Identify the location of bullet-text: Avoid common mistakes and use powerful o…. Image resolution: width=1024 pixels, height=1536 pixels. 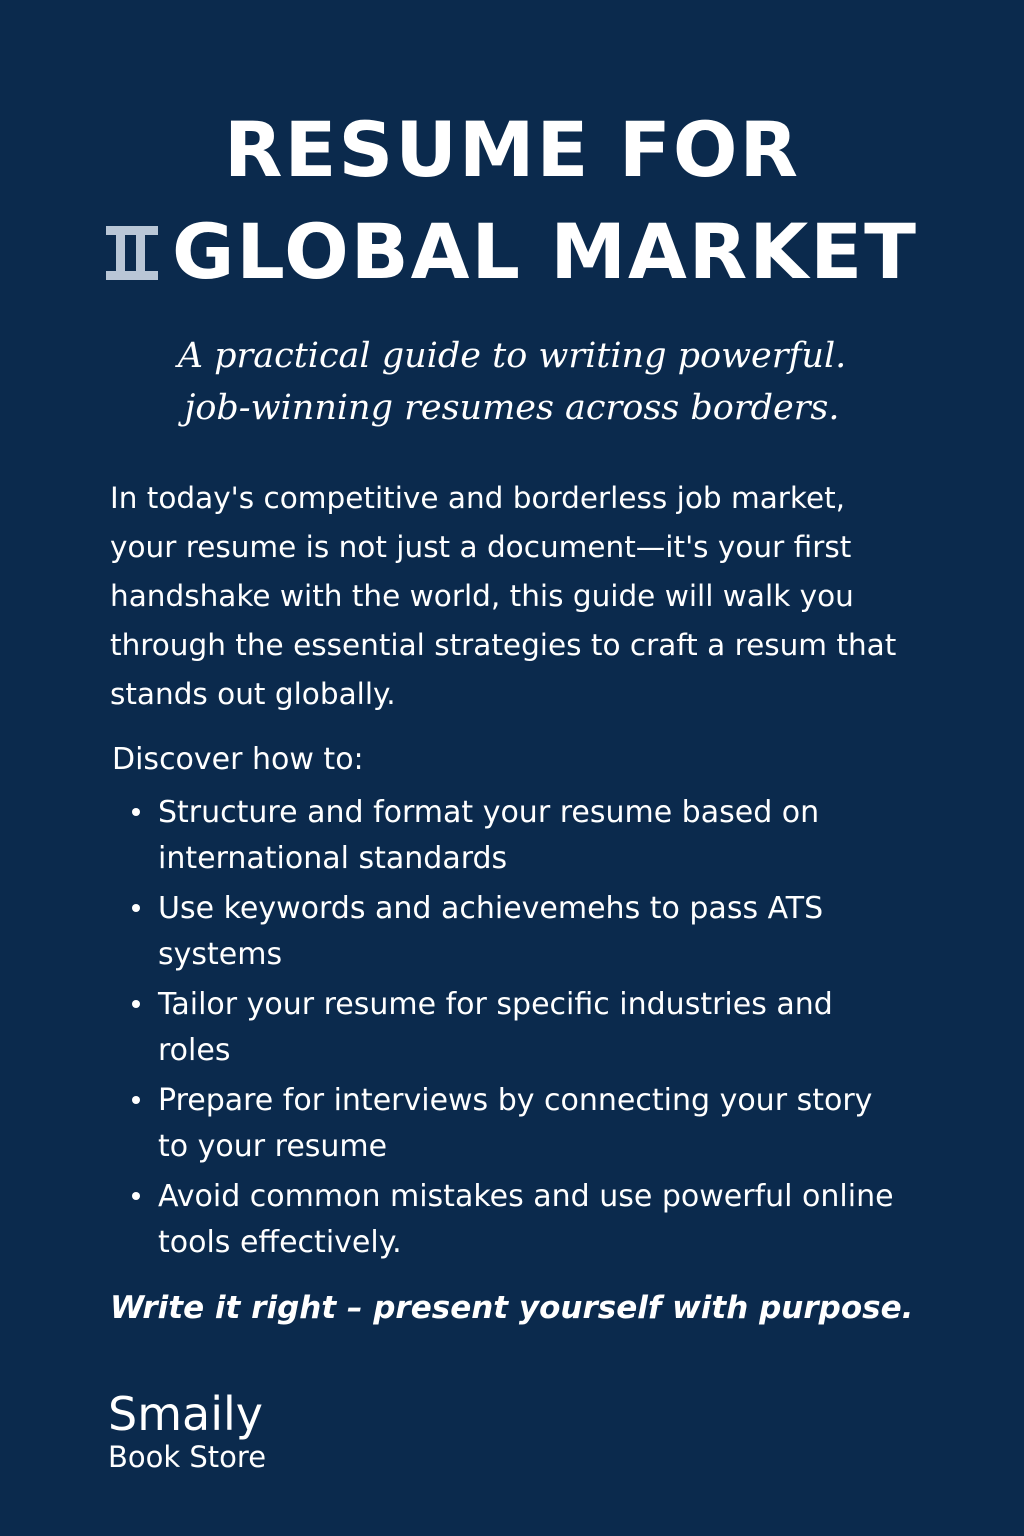
(526, 1219).